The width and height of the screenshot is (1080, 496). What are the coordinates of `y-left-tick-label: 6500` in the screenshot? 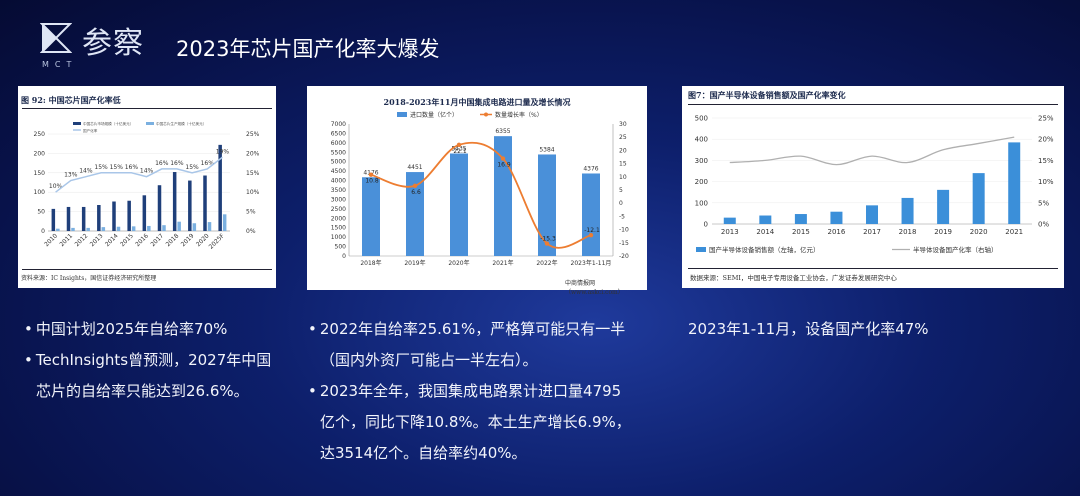 It's located at (338, 133).